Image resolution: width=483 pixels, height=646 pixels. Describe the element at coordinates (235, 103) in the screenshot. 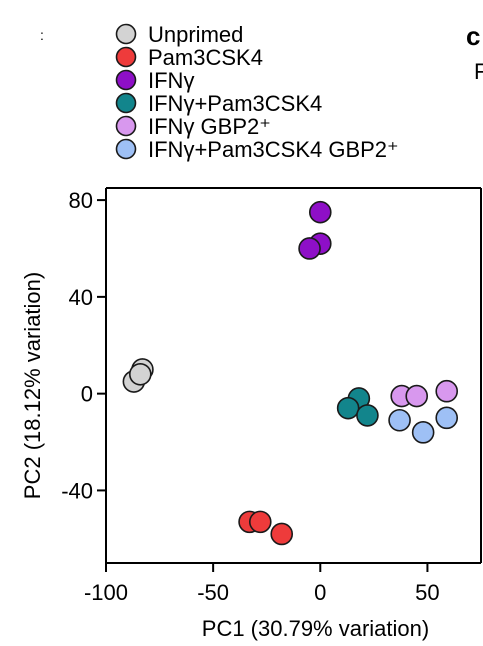

I see `legend-entry: IFNγ+Pam3CSK4` at that location.